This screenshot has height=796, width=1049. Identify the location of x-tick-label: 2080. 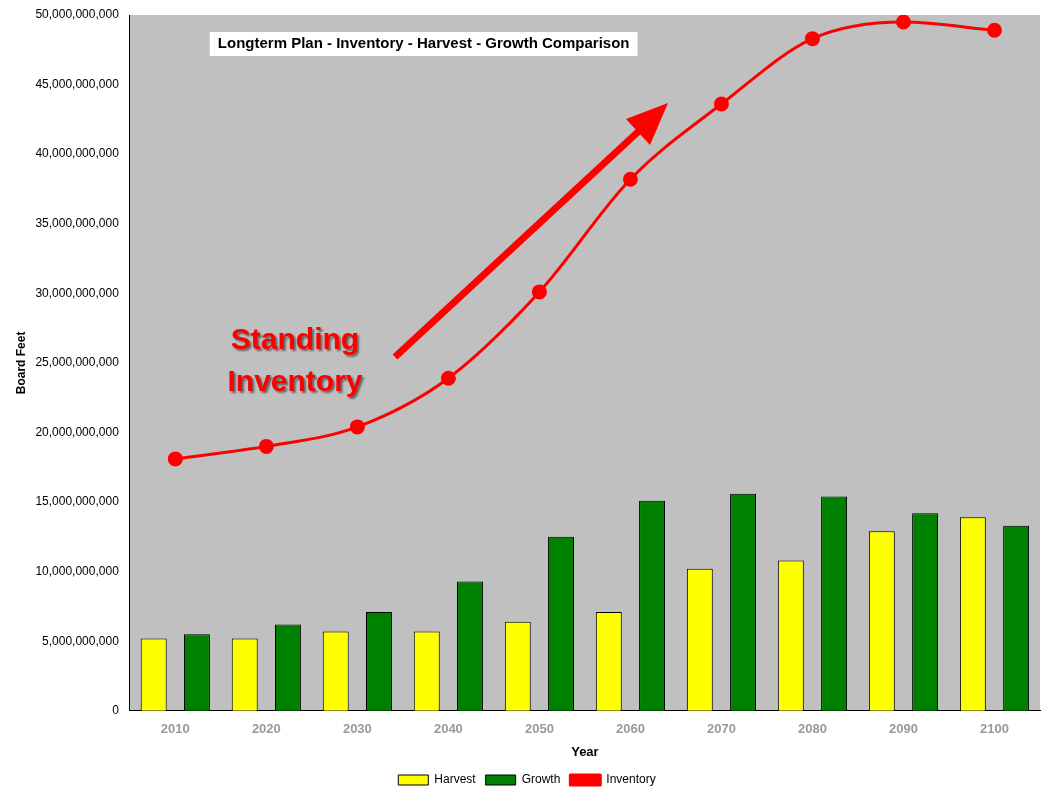
(812, 729).